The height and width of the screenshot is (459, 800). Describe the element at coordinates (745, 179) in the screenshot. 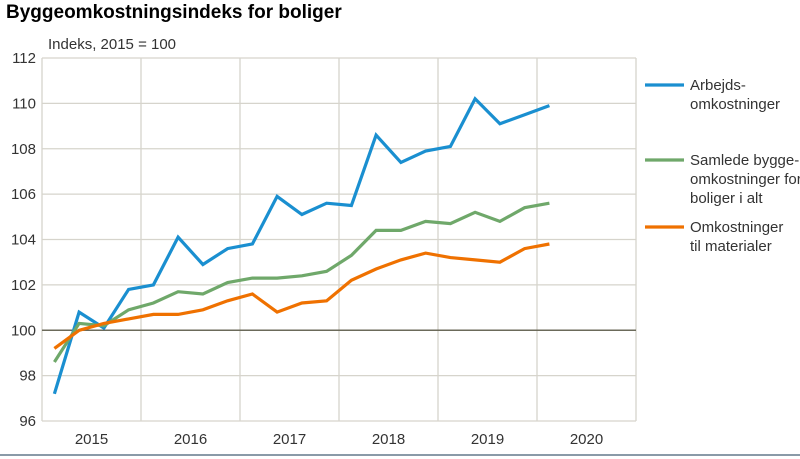

I see `legend-label-2: omkostninger for` at that location.